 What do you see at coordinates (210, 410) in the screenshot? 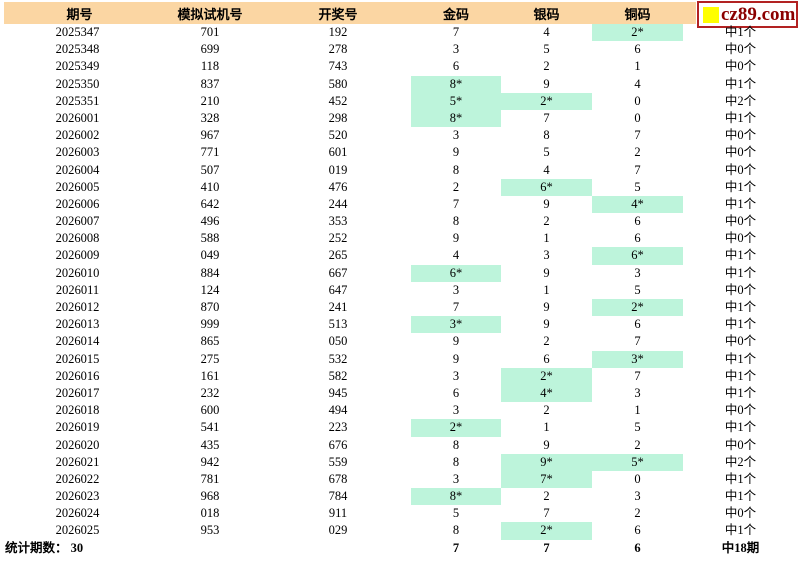
I see `sim-cell: 600` at bounding box center [210, 410].